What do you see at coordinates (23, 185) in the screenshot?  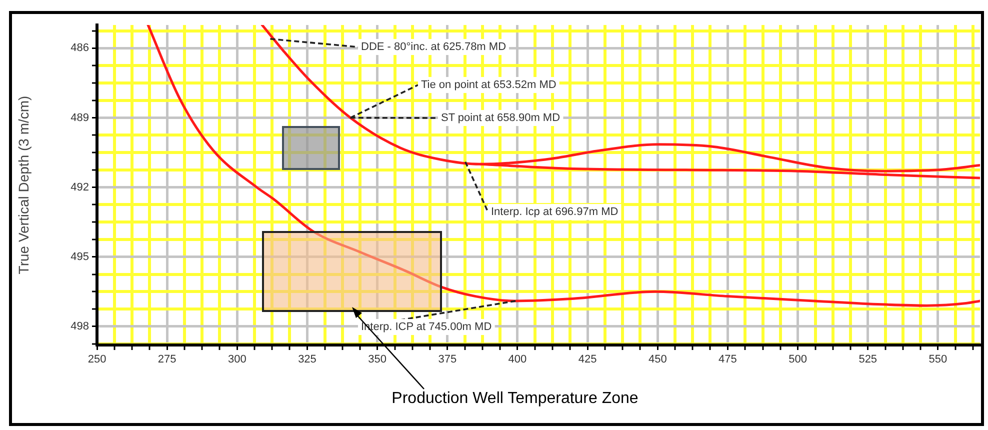 I see `y-axis-title: True Vertical Depth (3 m/cm)` at bounding box center [23, 185].